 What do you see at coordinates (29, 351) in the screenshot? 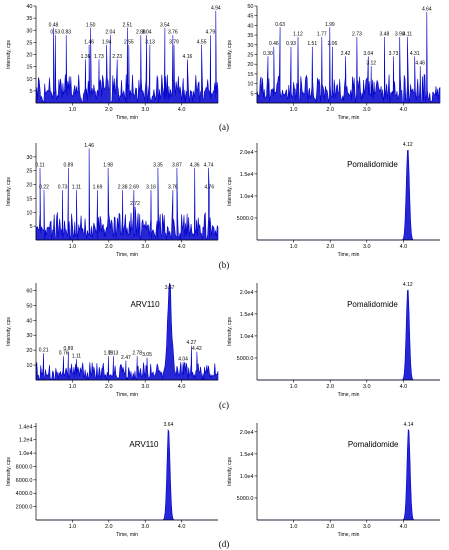
I see `y-tick-label: 20` at bounding box center [29, 351].